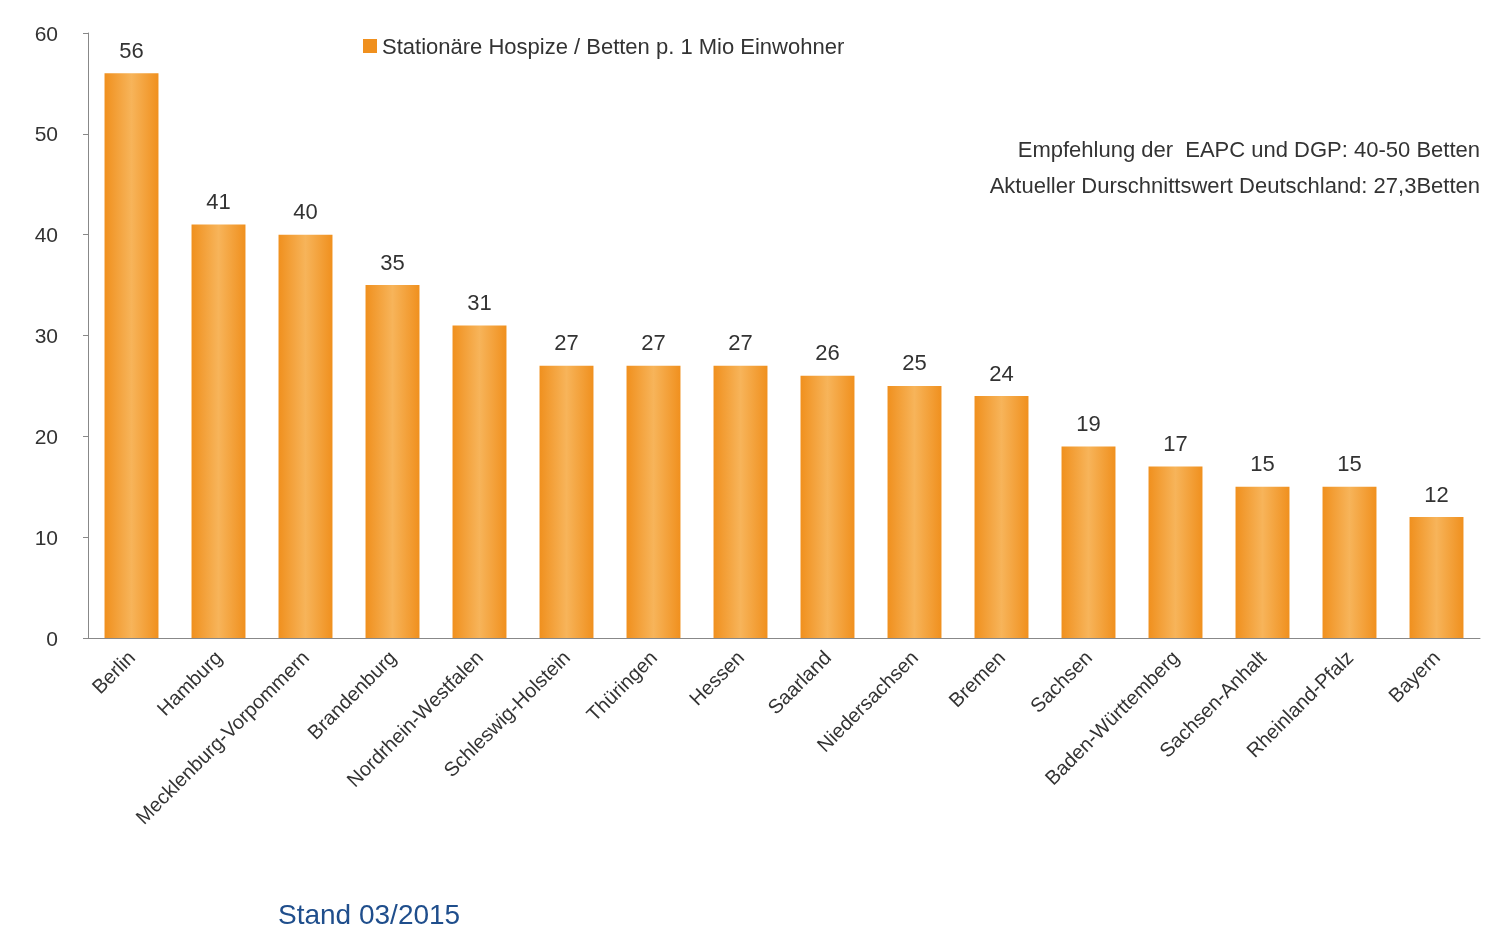 The image size is (1496, 939). I want to click on data-label: 25, so click(914, 363).